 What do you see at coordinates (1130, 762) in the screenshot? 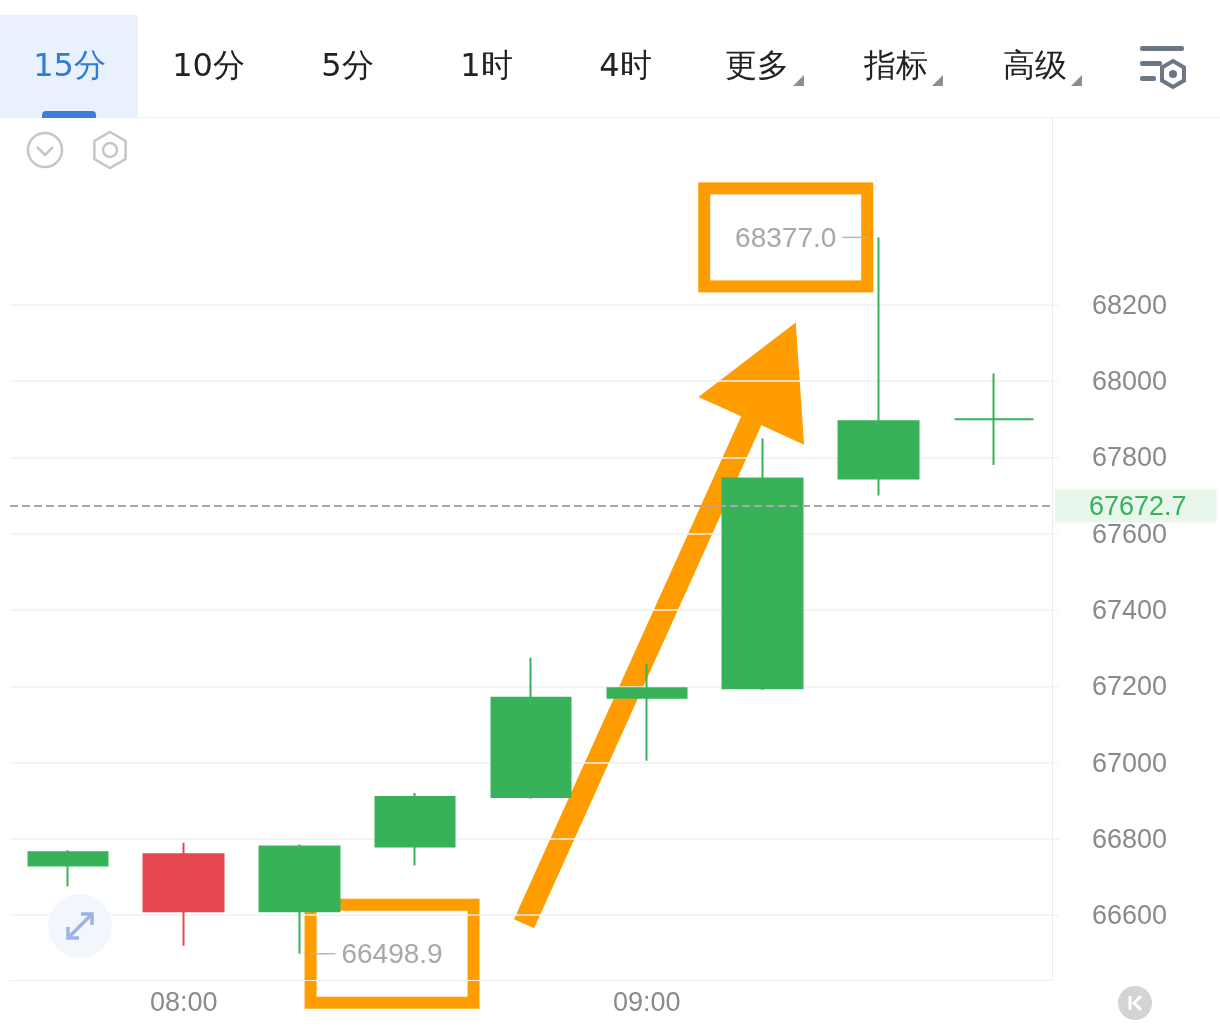
I see `y-tick-label: 67000` at bounding box center [1130, 762].